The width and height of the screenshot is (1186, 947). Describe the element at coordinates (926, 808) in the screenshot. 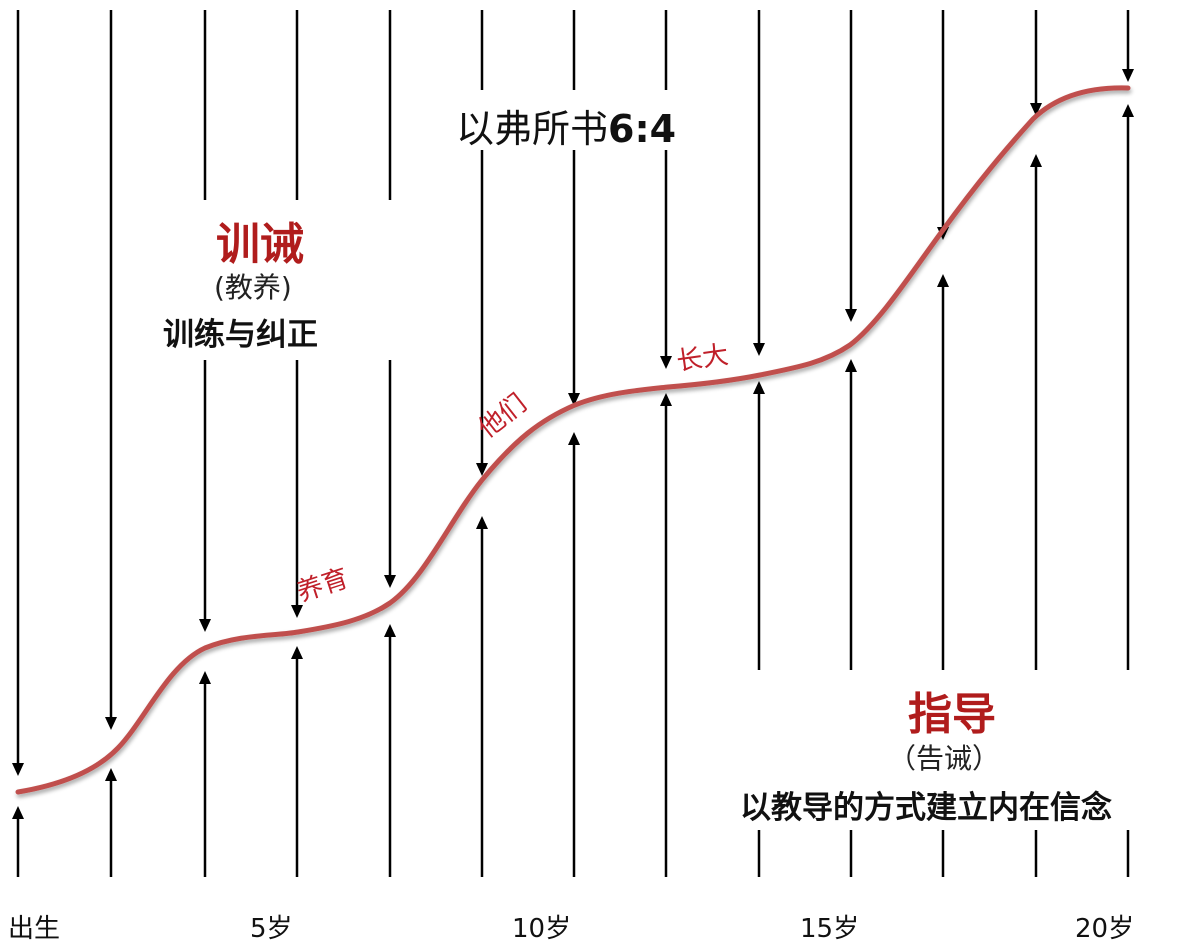

I see `right-description: 以教导的方式建立内在信念` at that location.